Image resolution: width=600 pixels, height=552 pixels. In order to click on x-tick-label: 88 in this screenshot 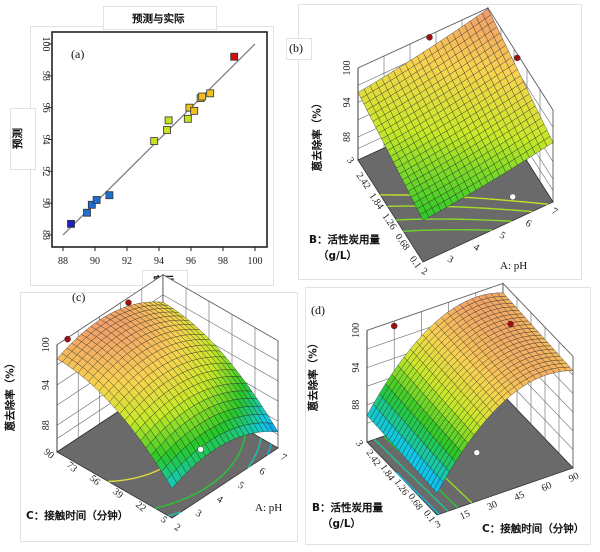, I will do `click(63, 261)`.